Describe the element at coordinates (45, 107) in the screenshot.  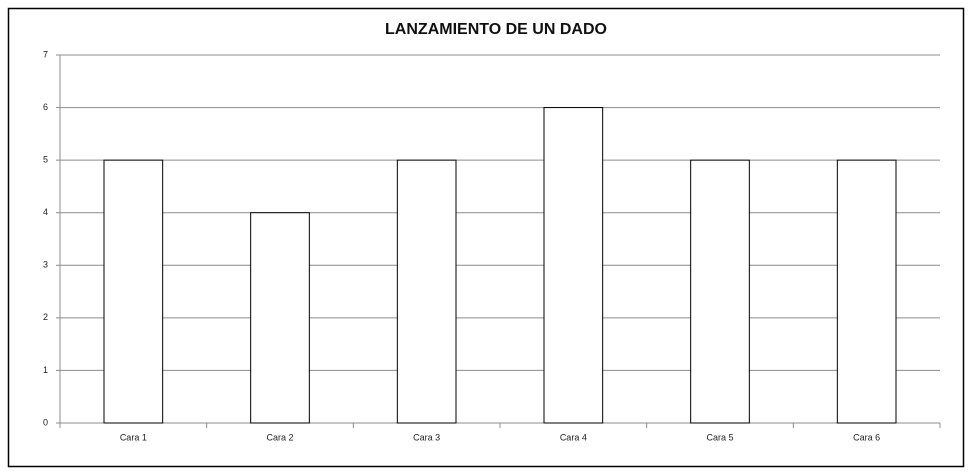
I see `y-tick-label: 6` at that location.